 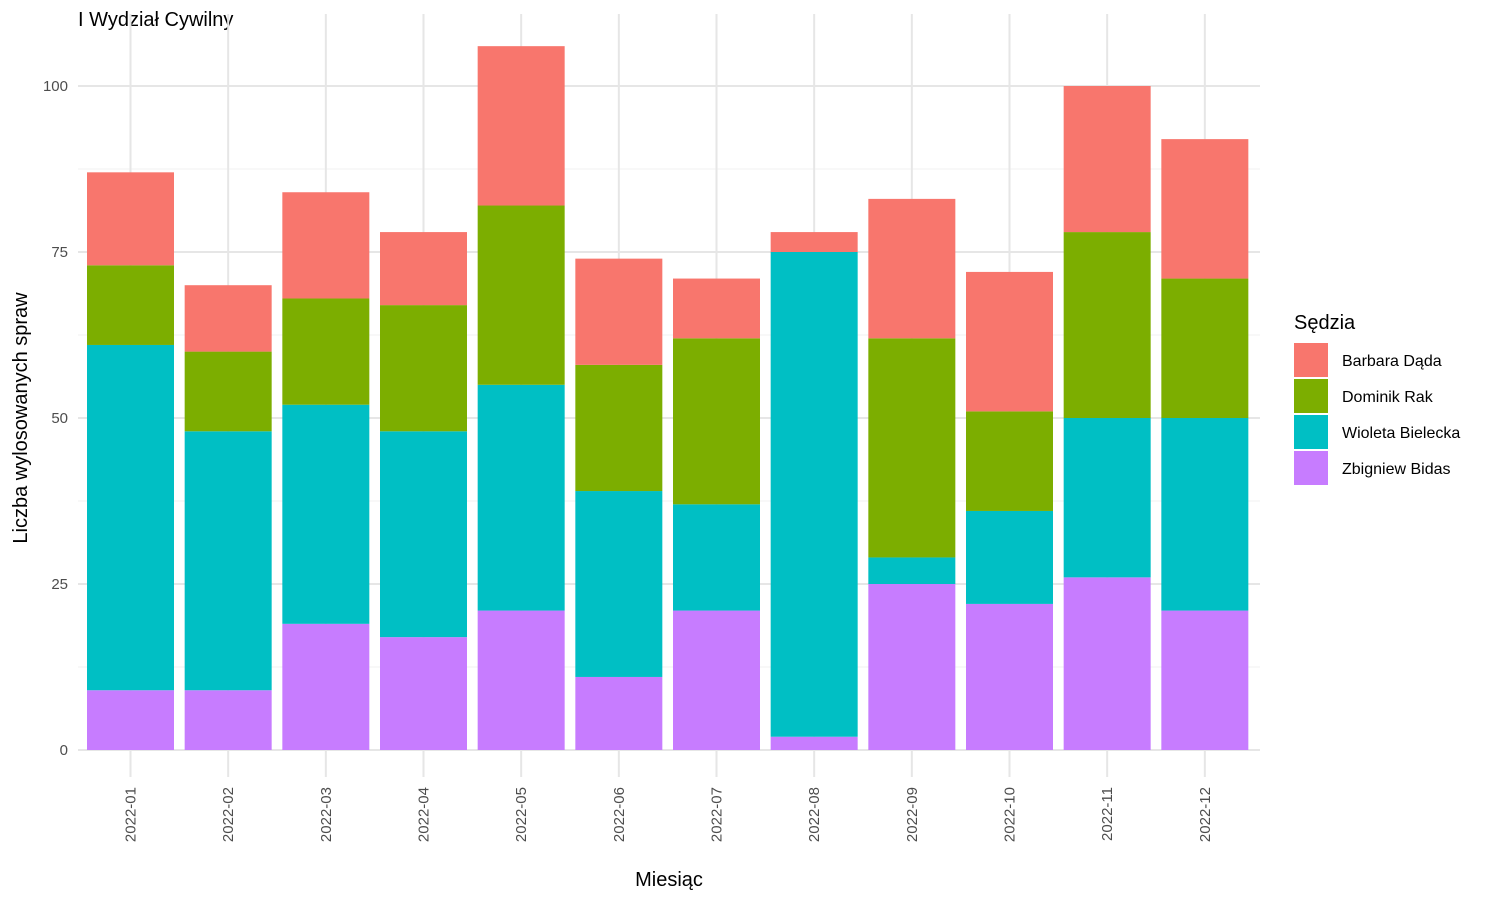 I want to click on chart-title: I Wydział Cywilny, so click(x=155, y=20).